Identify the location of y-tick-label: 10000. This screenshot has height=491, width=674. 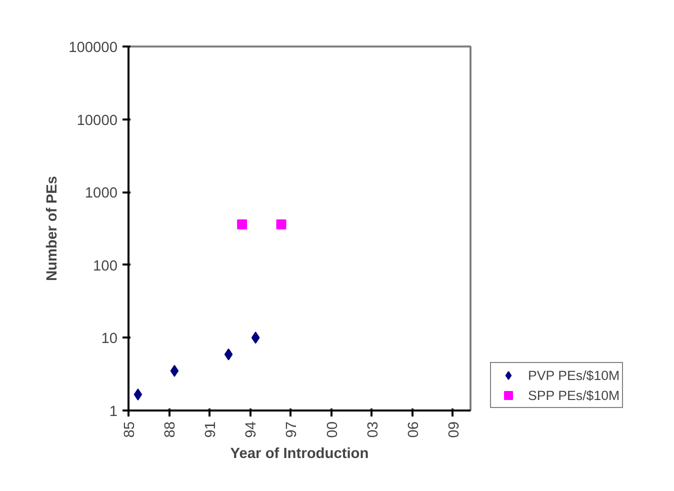
(97, 120).